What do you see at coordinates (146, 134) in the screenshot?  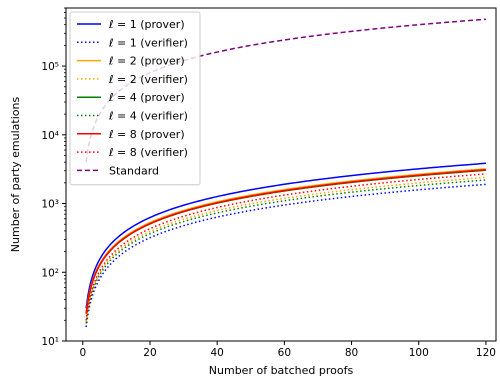 I see `legend-label: ℓ = 8 (prover)` at bounding box center [146, 134].